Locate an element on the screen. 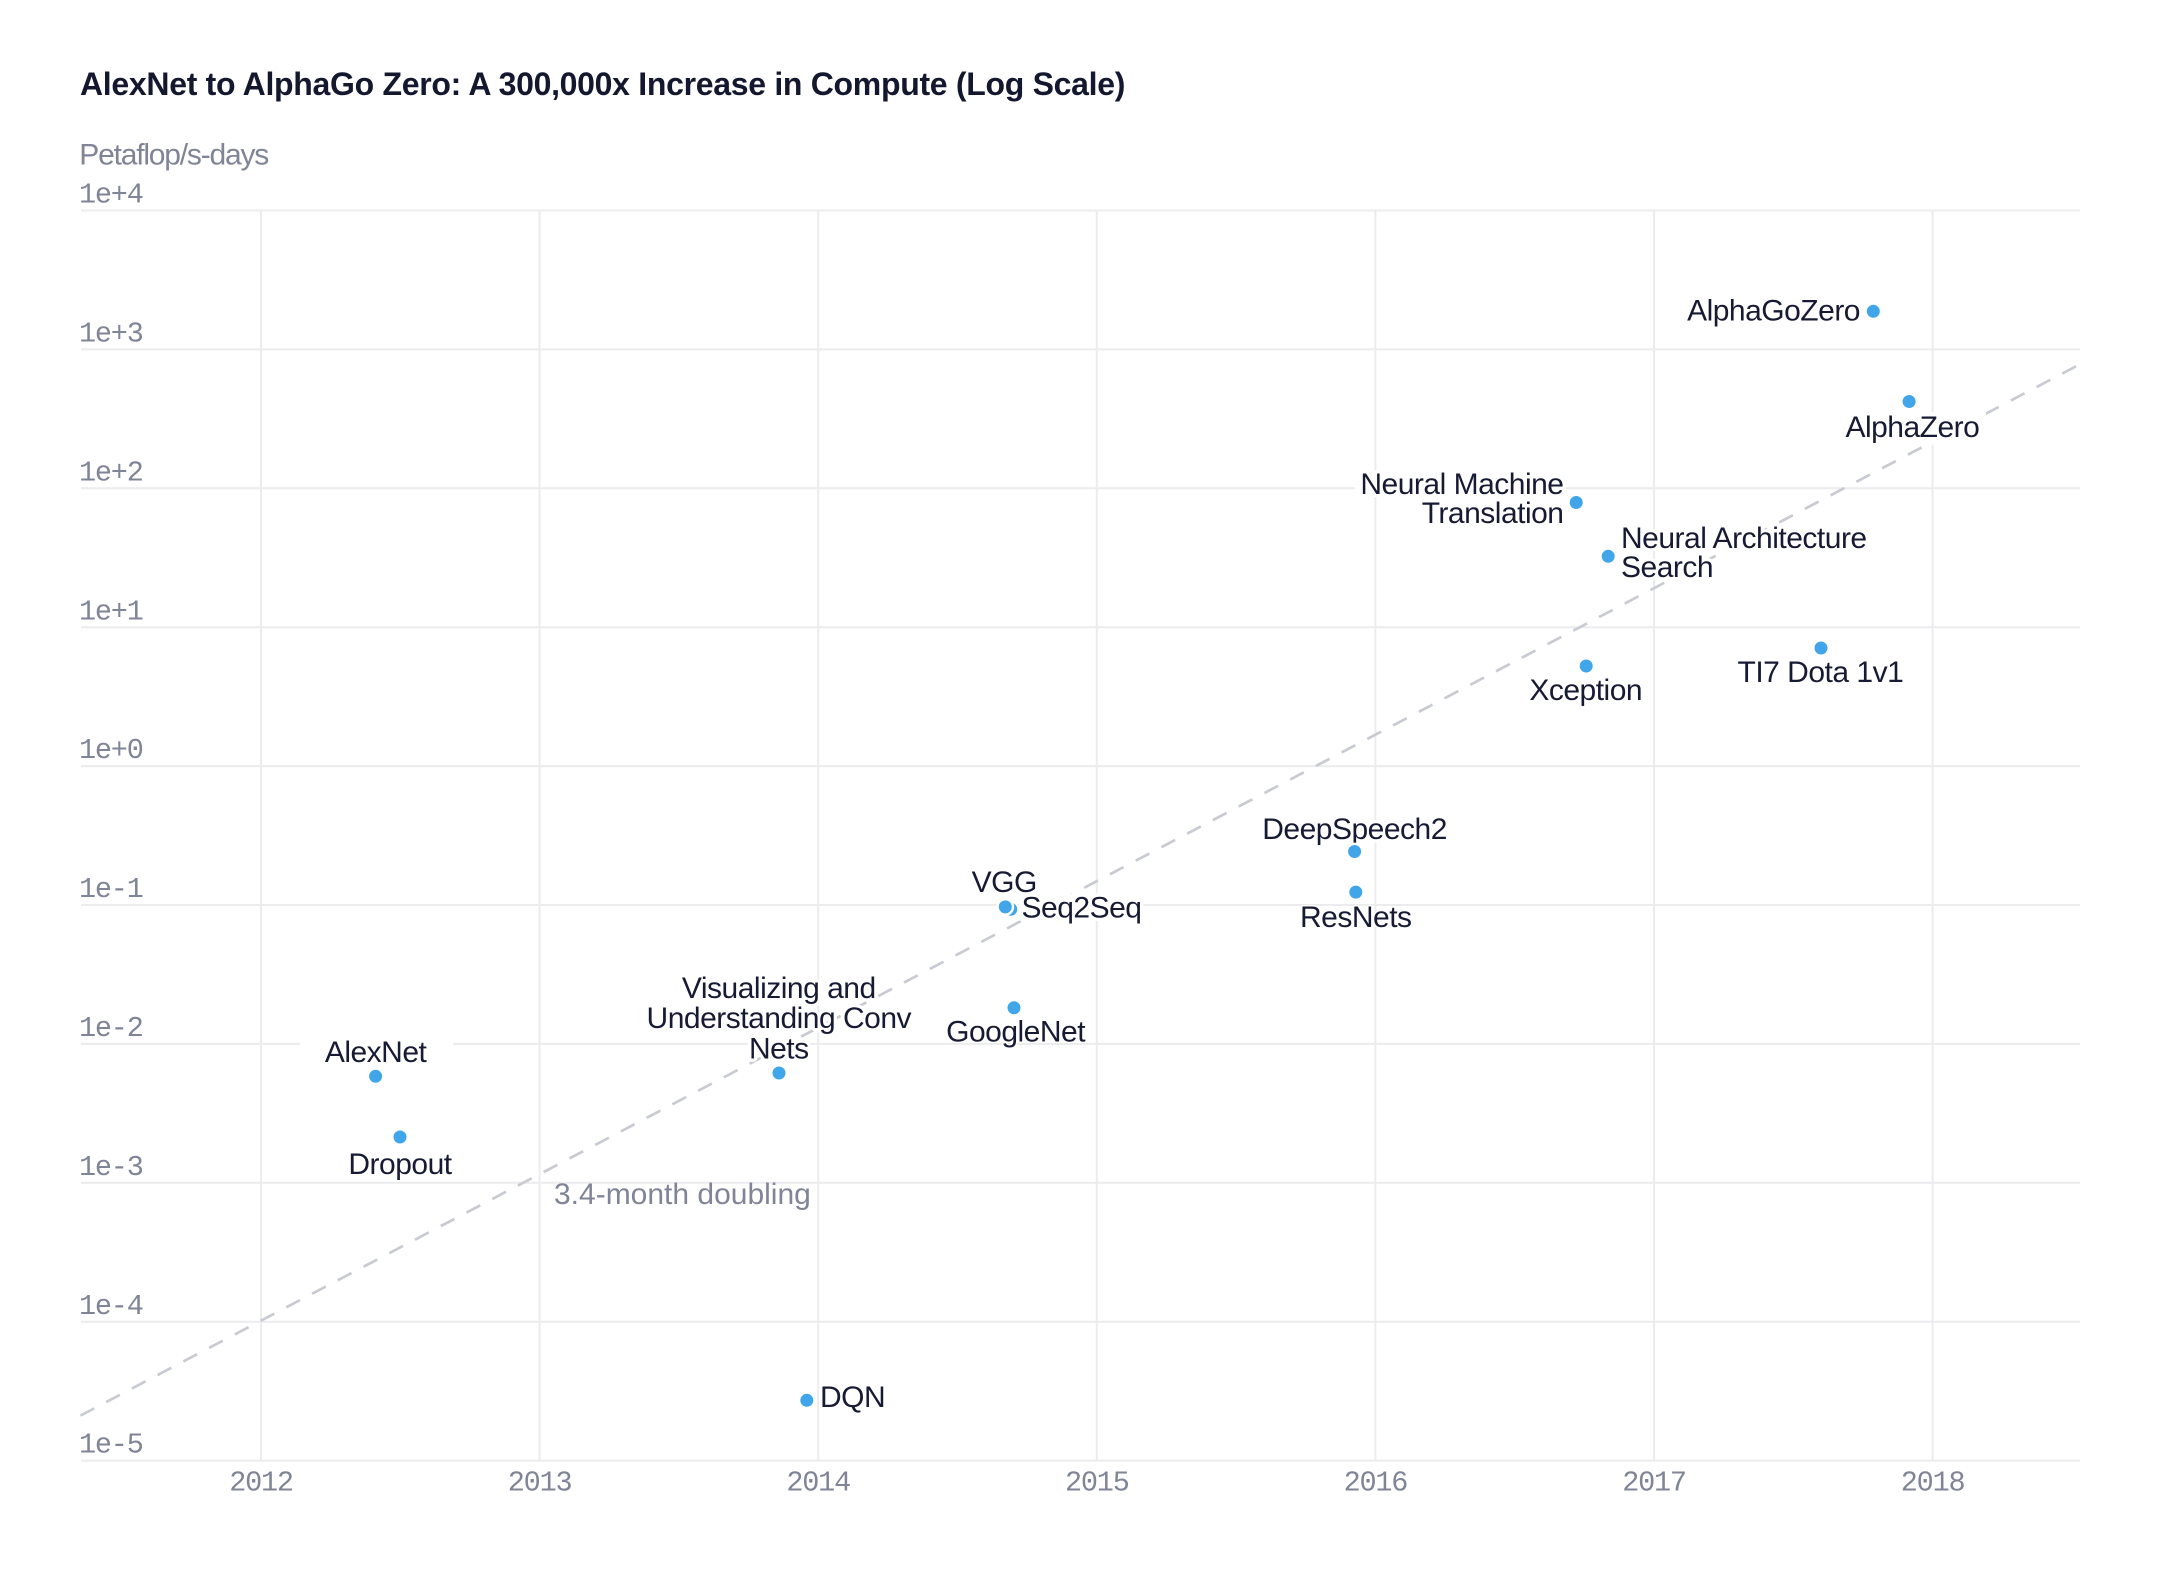 This screenshot has height=1575, width=2160. svg-text: 1e+0 is located at coordinates (111, 750).